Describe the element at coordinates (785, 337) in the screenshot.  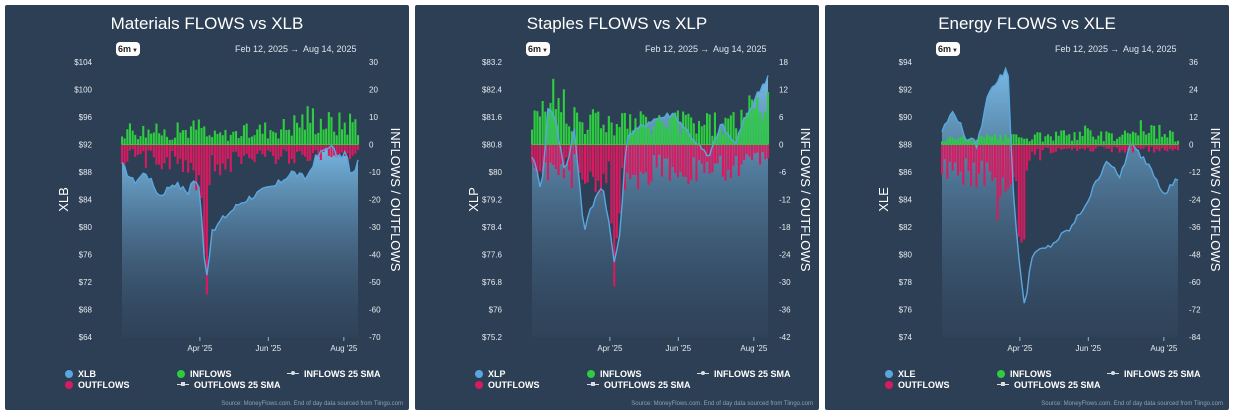
I see `y2-tick-label: -42` at that location.